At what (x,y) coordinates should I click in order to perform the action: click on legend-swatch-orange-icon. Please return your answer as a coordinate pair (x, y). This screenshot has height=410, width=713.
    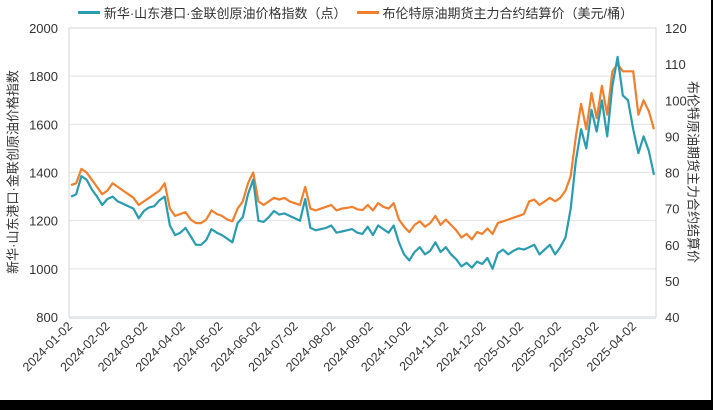
    Looking at the image, I should click on (367, 12).